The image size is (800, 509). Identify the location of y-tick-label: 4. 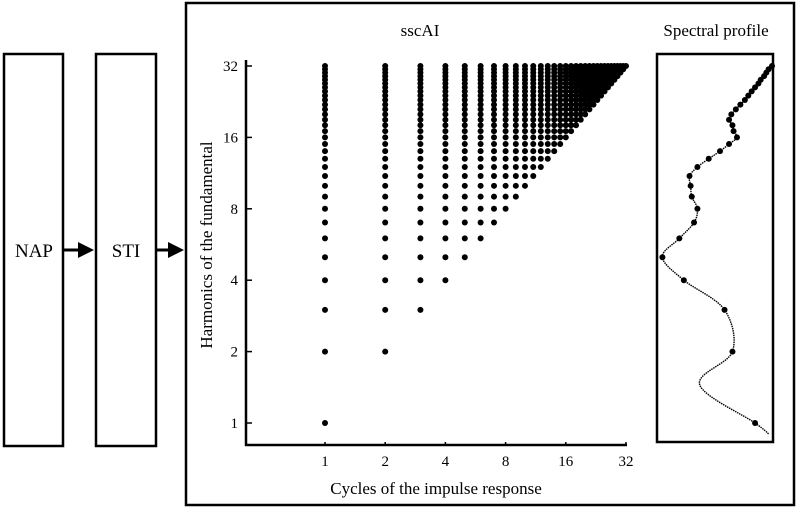
(235, 281).